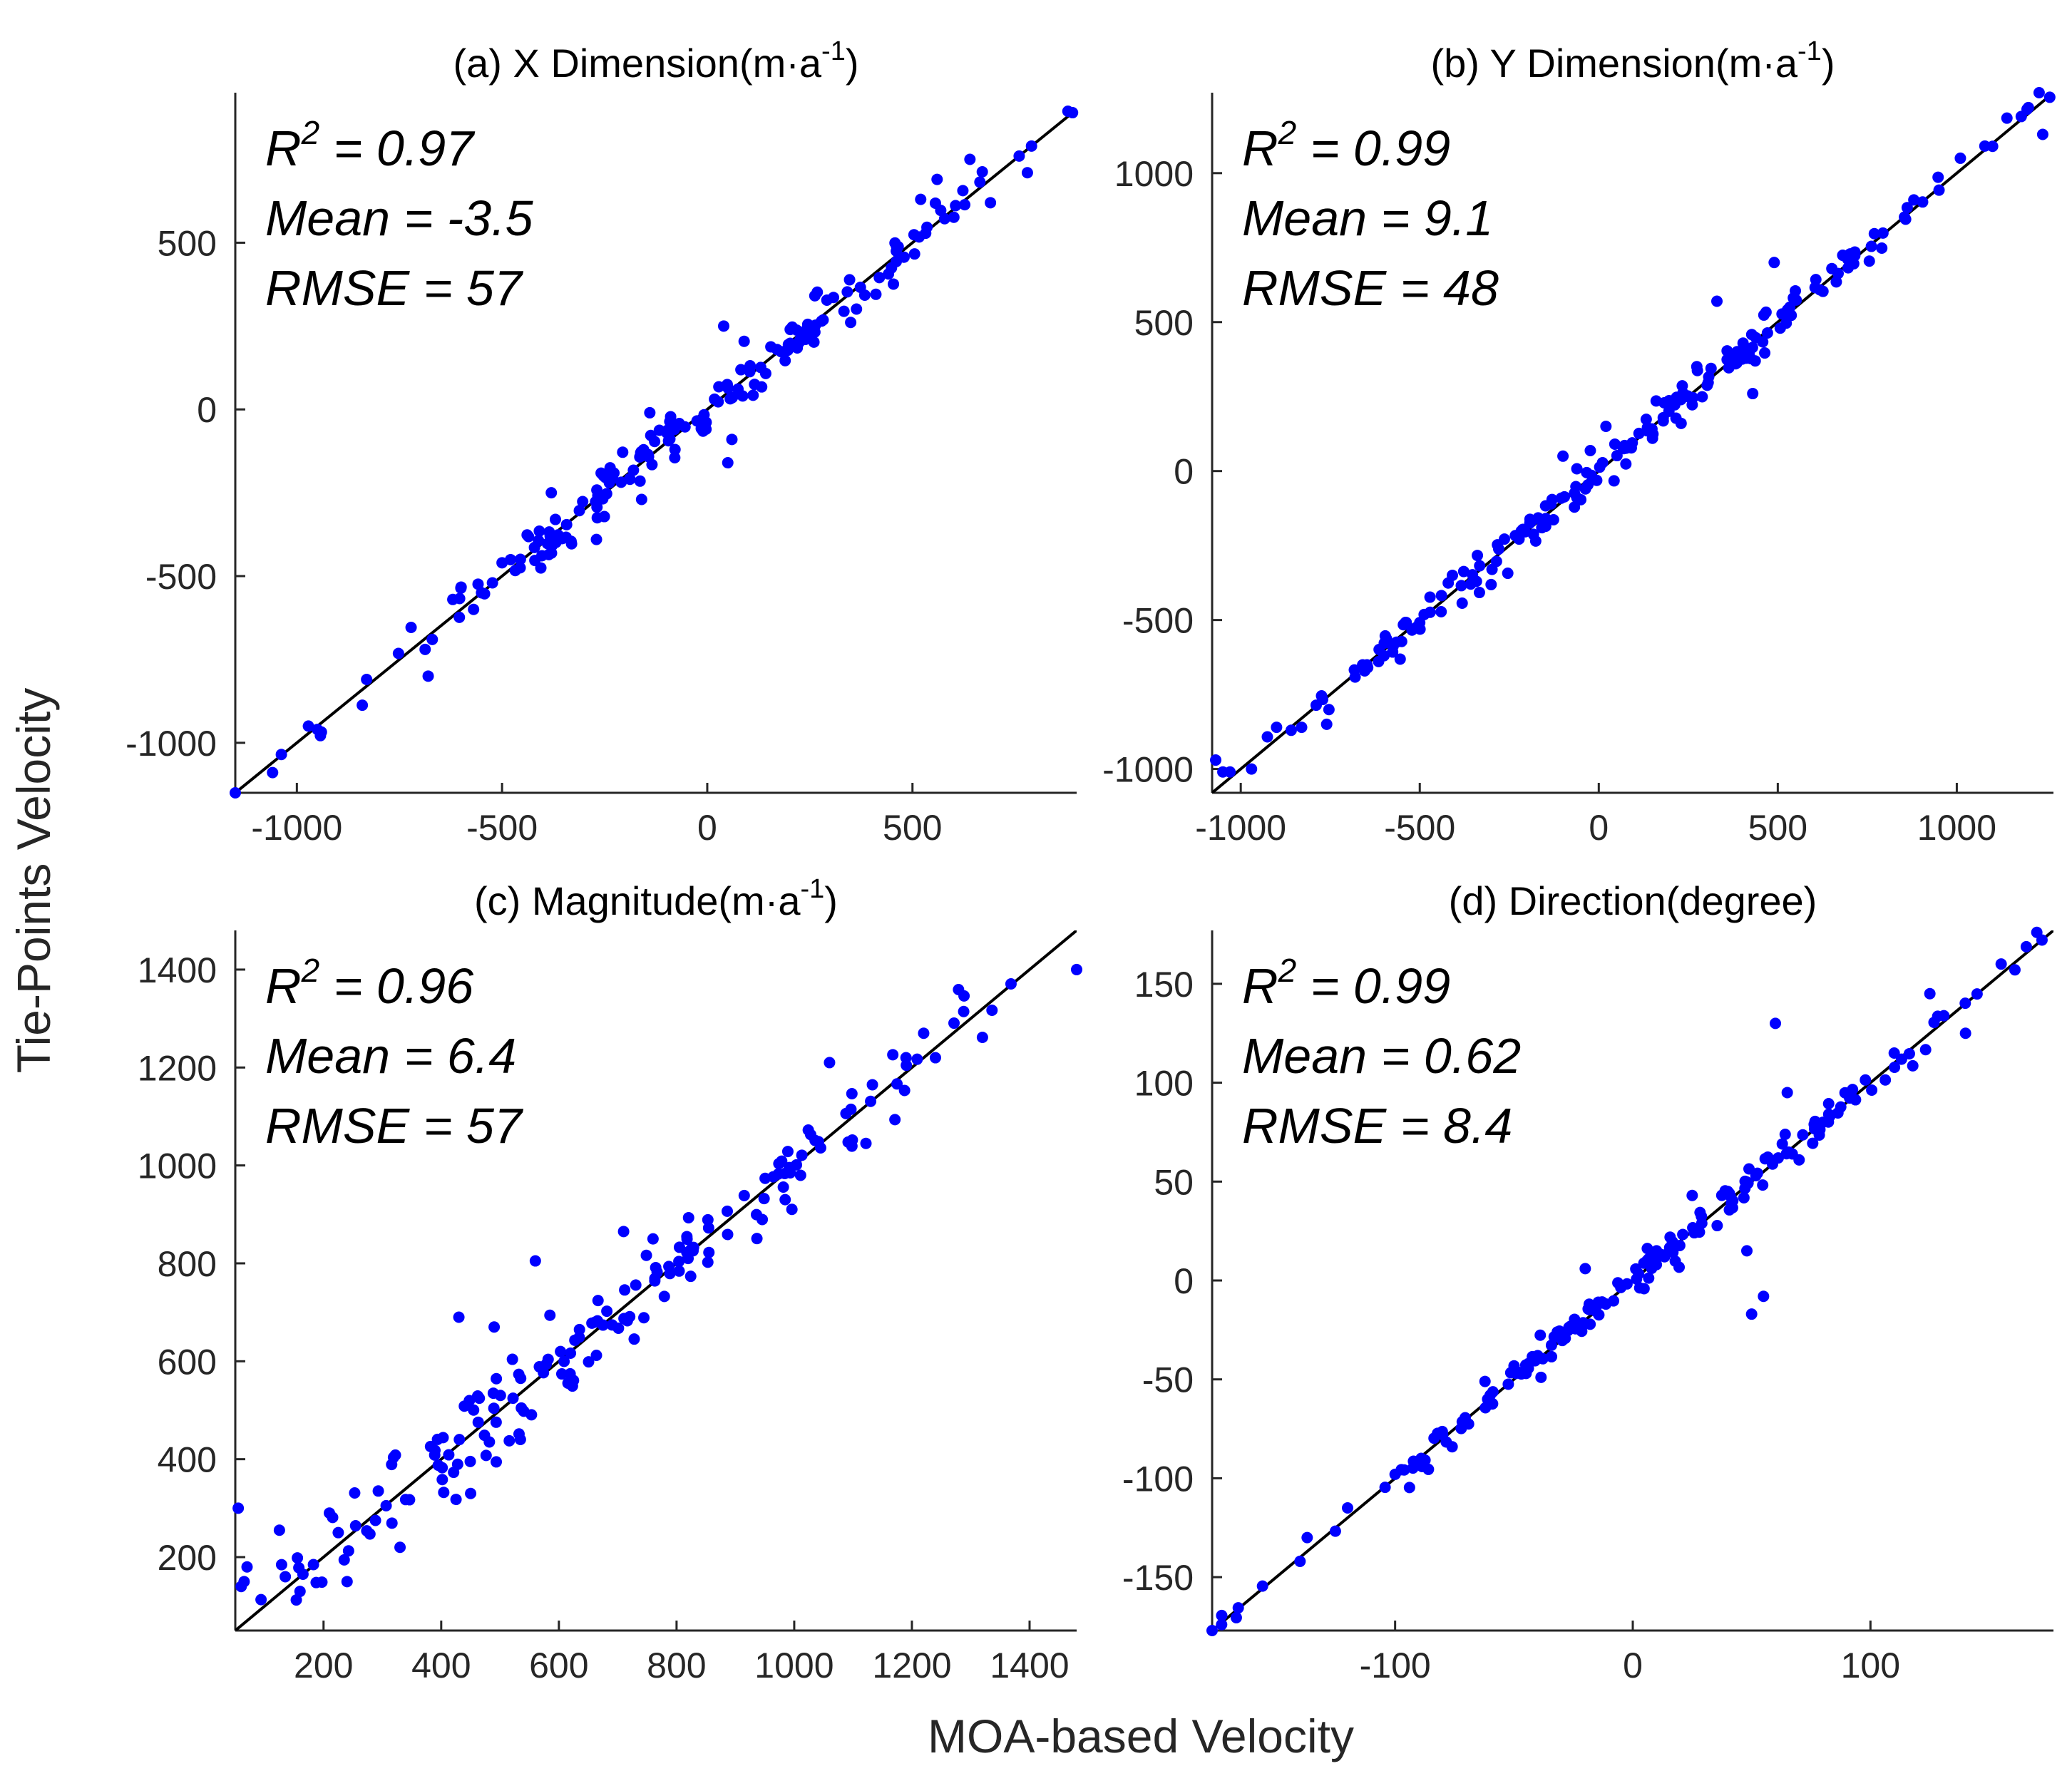 This screenshot has height=1771, width=2072. Describe the element at coordinates (794, 1665) in the screenshot. I see `x-tick-label: 1000` at that location.